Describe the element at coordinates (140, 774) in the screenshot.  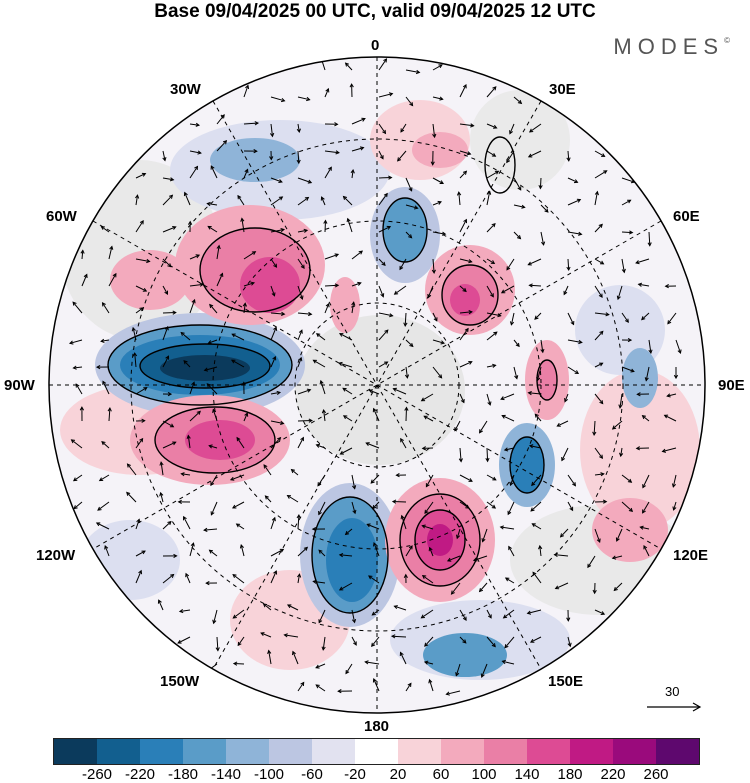
I see `colorbar-tick-label: -220` at that location.